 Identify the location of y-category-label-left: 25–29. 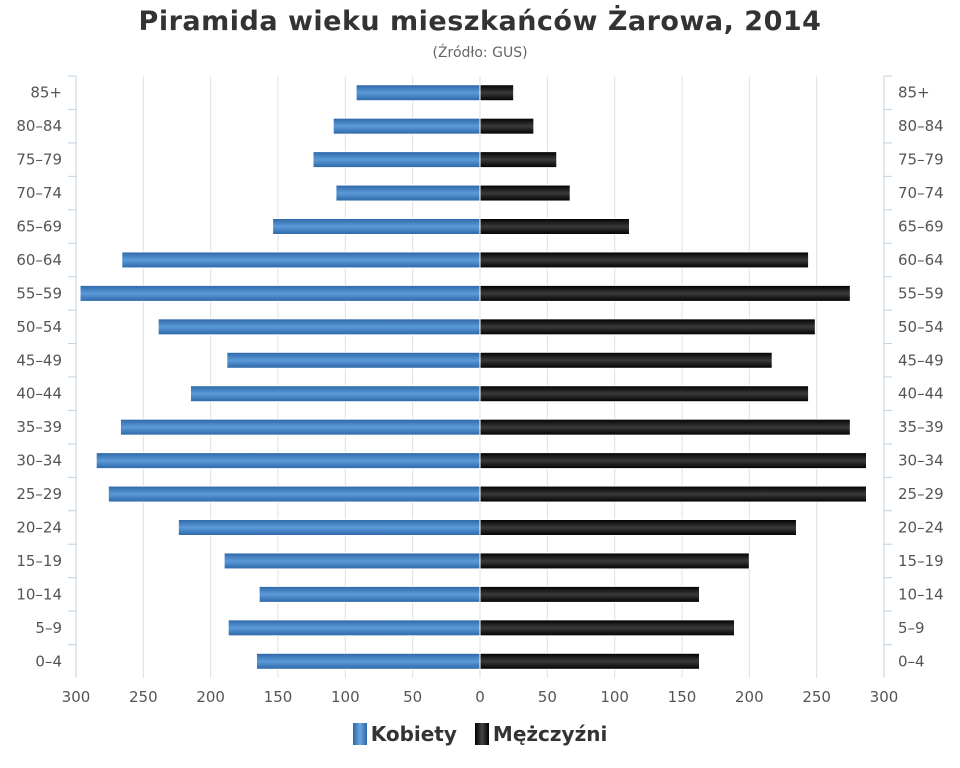
(39, 494).